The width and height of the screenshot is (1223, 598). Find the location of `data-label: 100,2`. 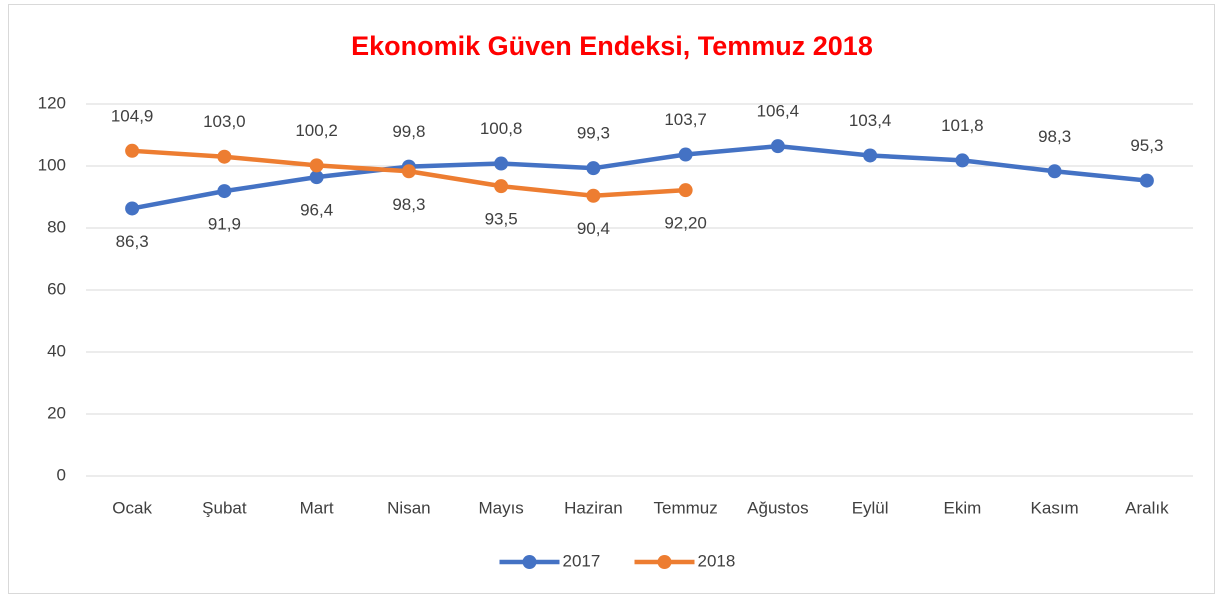

data-label: 100,2 is located at coordinates (316, 130).